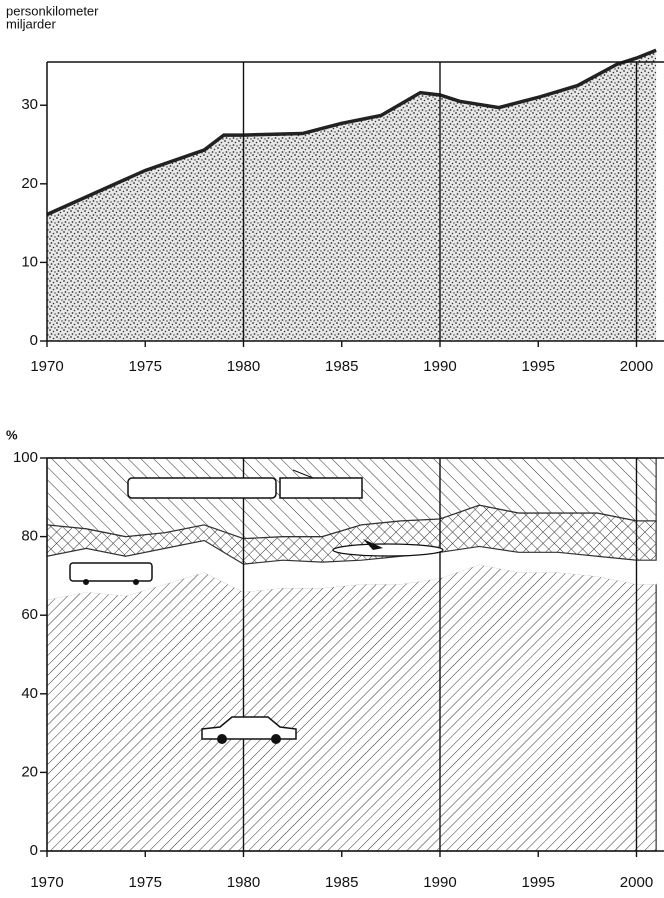  I want to click on y-axis-label: miljarder, so click(31, 23).